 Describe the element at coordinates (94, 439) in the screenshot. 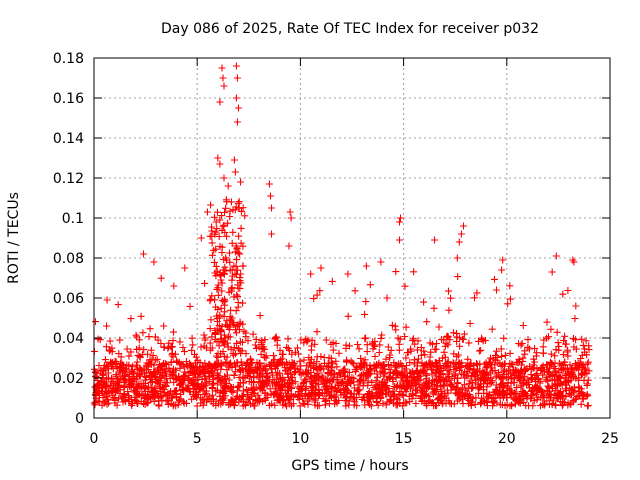

I see `x-tick-label: 0` at that location.